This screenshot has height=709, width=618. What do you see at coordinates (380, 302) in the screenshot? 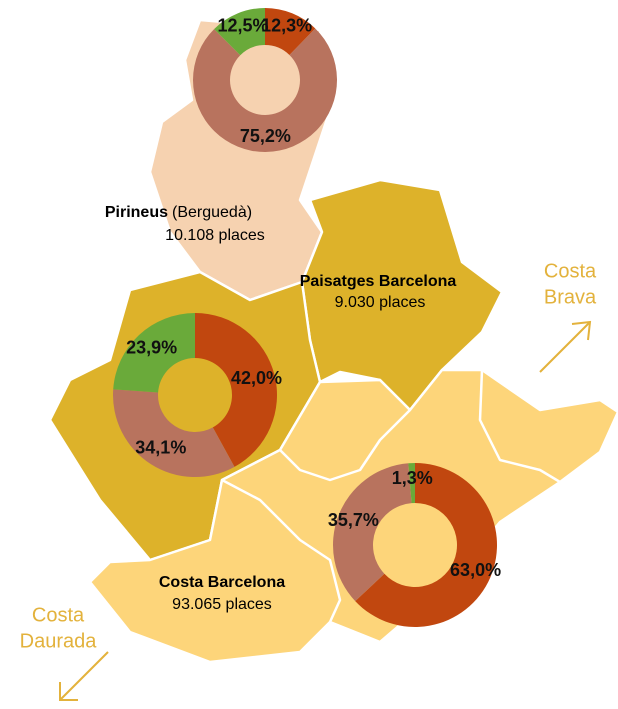
I see `region-places: 9.030 places` at bounding box center [380, 302].